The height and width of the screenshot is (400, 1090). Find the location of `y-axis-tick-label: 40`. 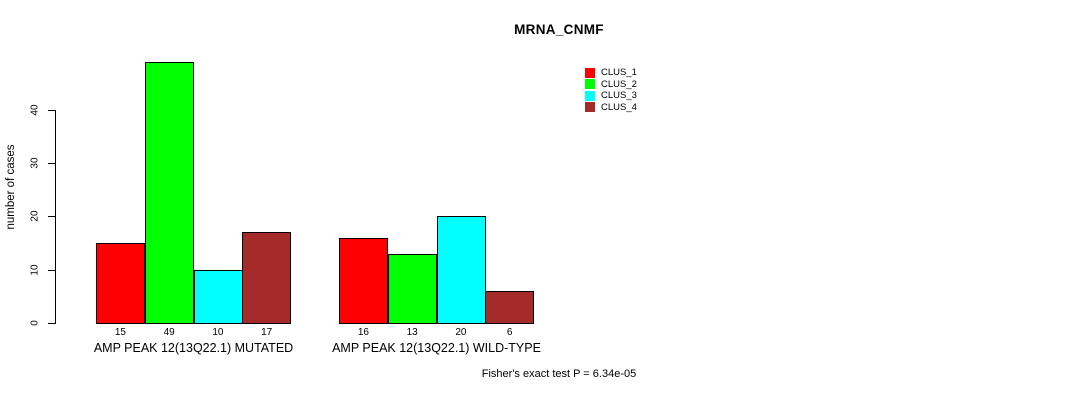

y-axis-tick-label: 40 is located at coordinates (35, 110).